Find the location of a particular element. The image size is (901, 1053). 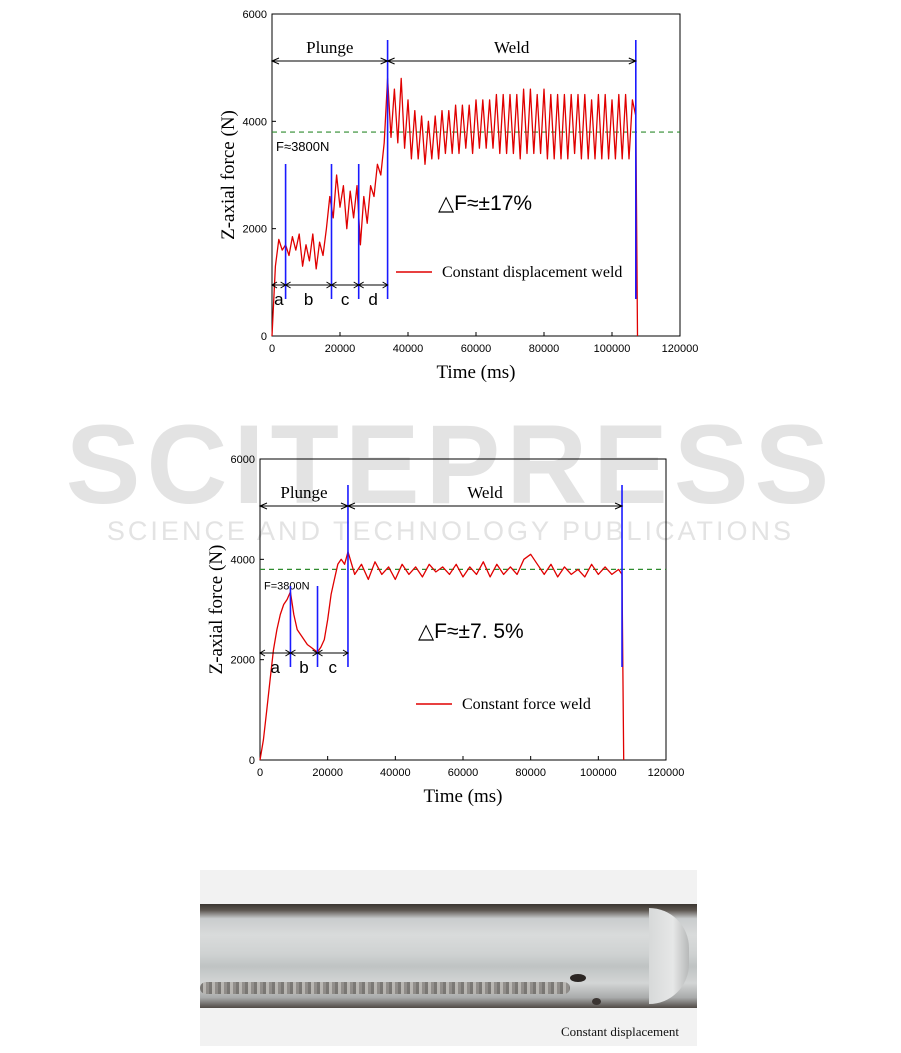

weld-photo: Constant displacement is located at coordinates (448, 958).